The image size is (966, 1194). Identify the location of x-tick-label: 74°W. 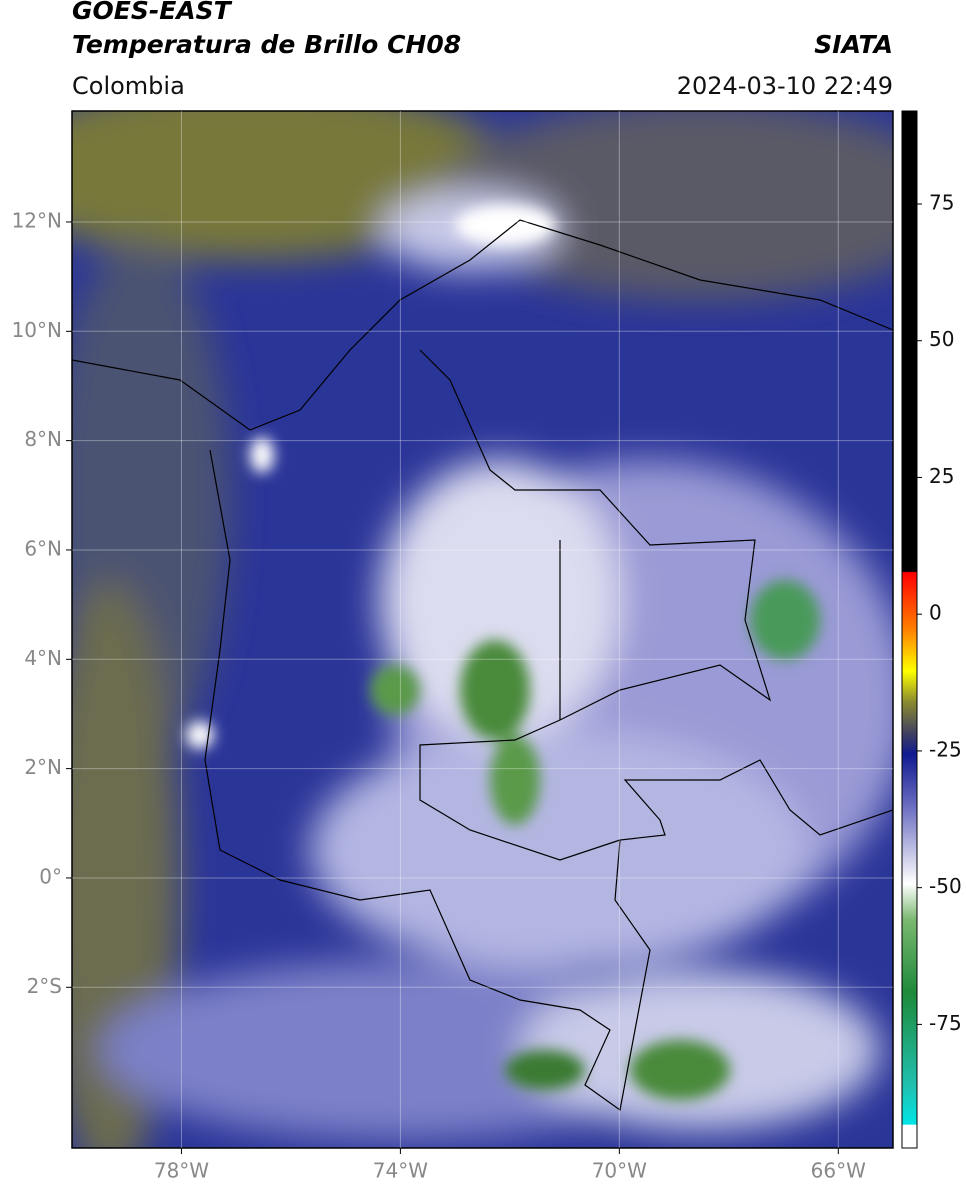
(400, 1171).